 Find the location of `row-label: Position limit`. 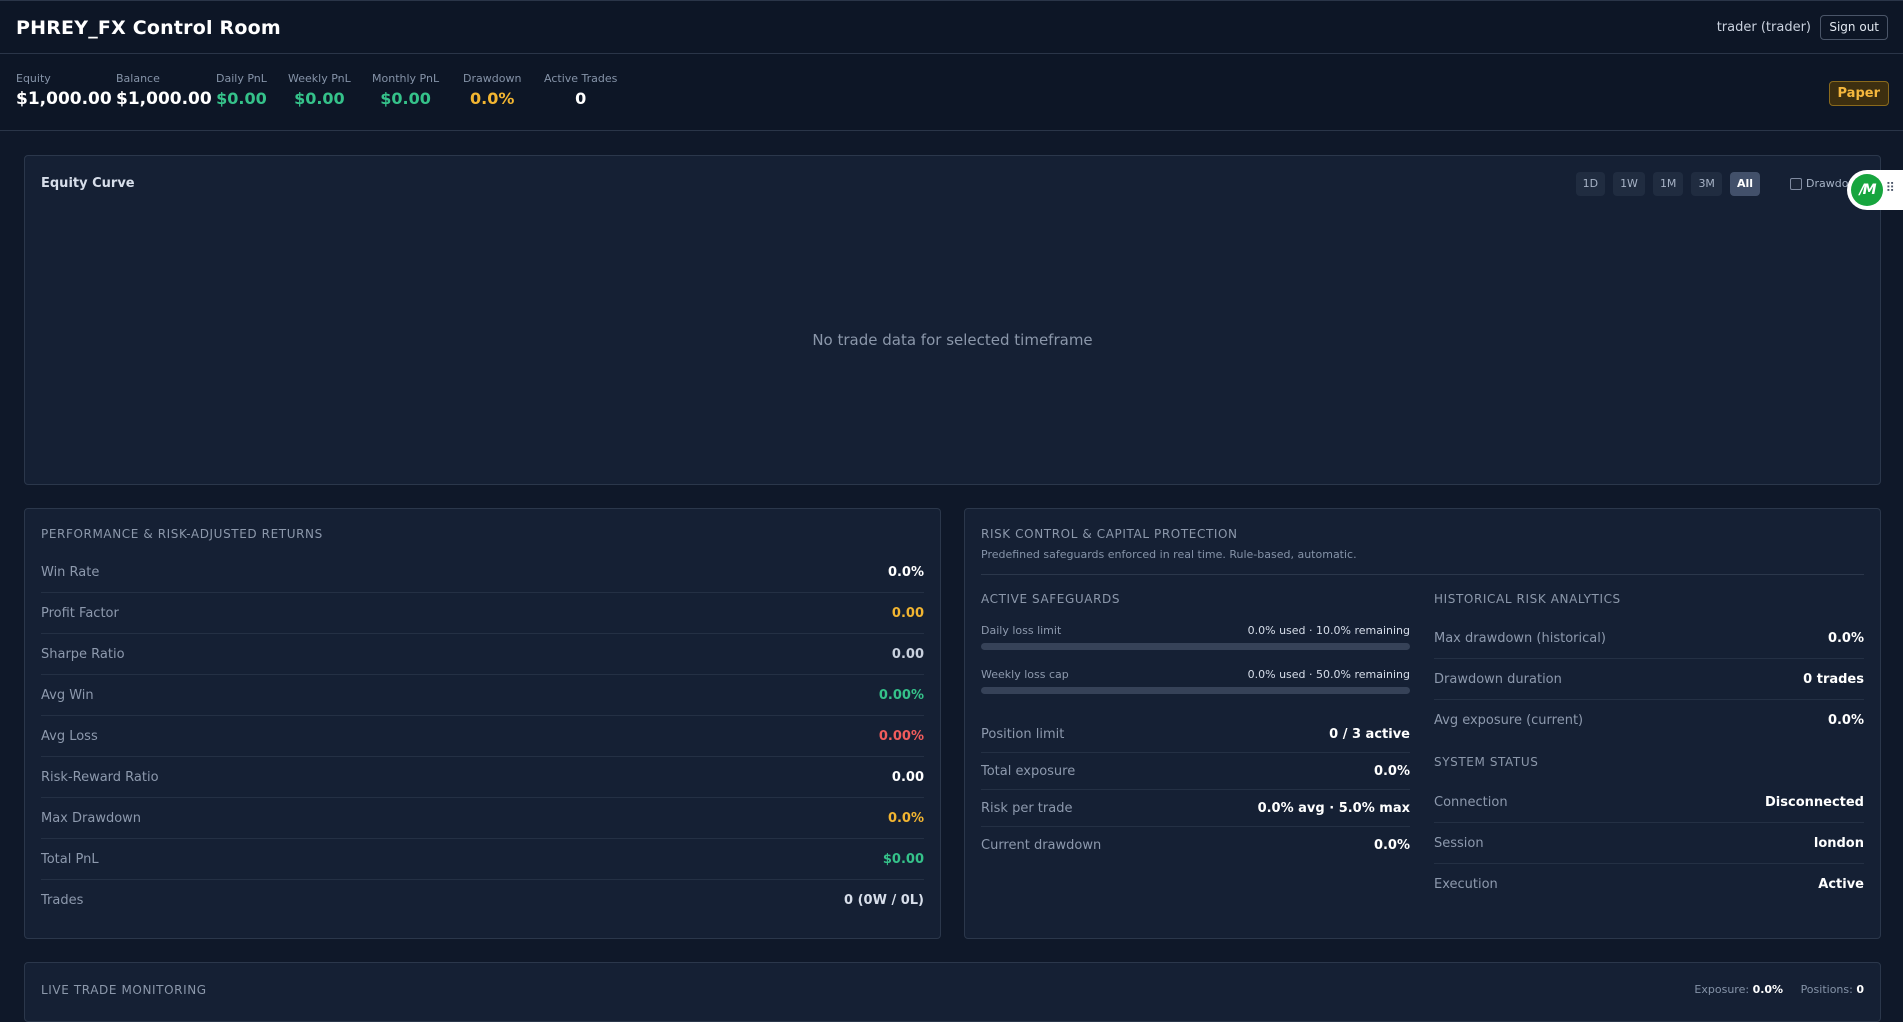

row-label: Position limit is located at coordinates (1023, 734).